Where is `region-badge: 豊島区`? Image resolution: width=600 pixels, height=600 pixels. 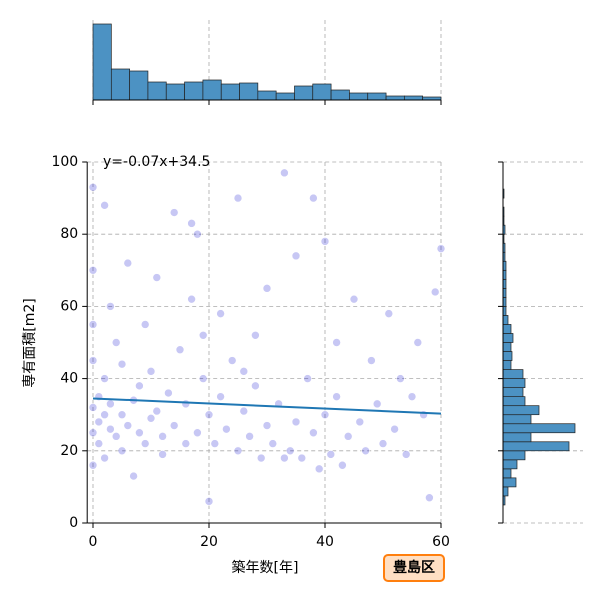 region-badge: 豊島区 is located at coordinates (414, 568).